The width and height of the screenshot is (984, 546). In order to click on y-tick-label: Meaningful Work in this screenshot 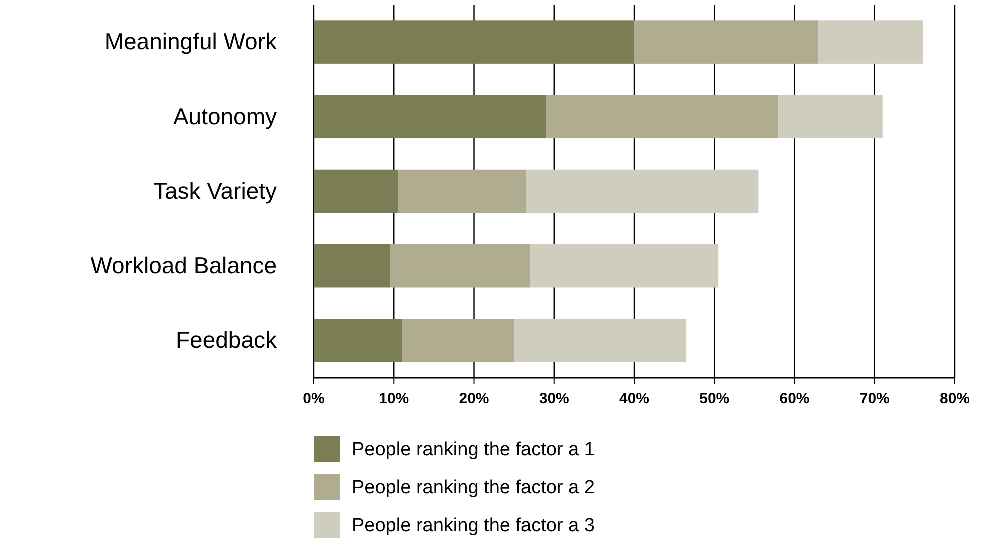, I will do `click(191, 41)`.